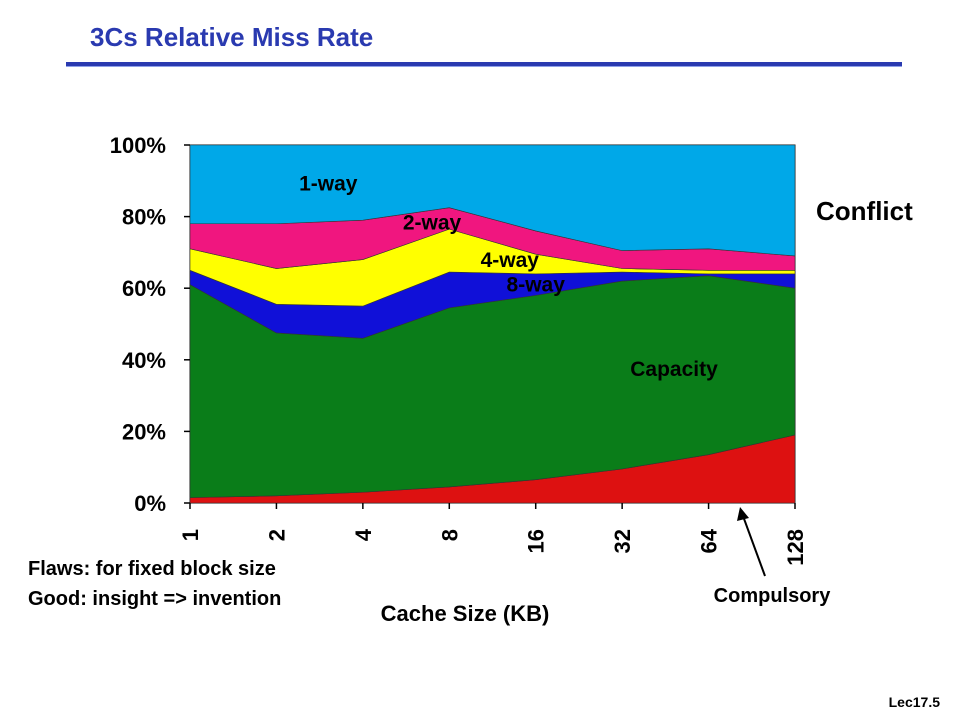 This screenshot has width=960, height=720. What do you see at coordinates (914, 702) in the screenshot?
I see `slide-number: Lec17.5` at bounding box center [914, 702].